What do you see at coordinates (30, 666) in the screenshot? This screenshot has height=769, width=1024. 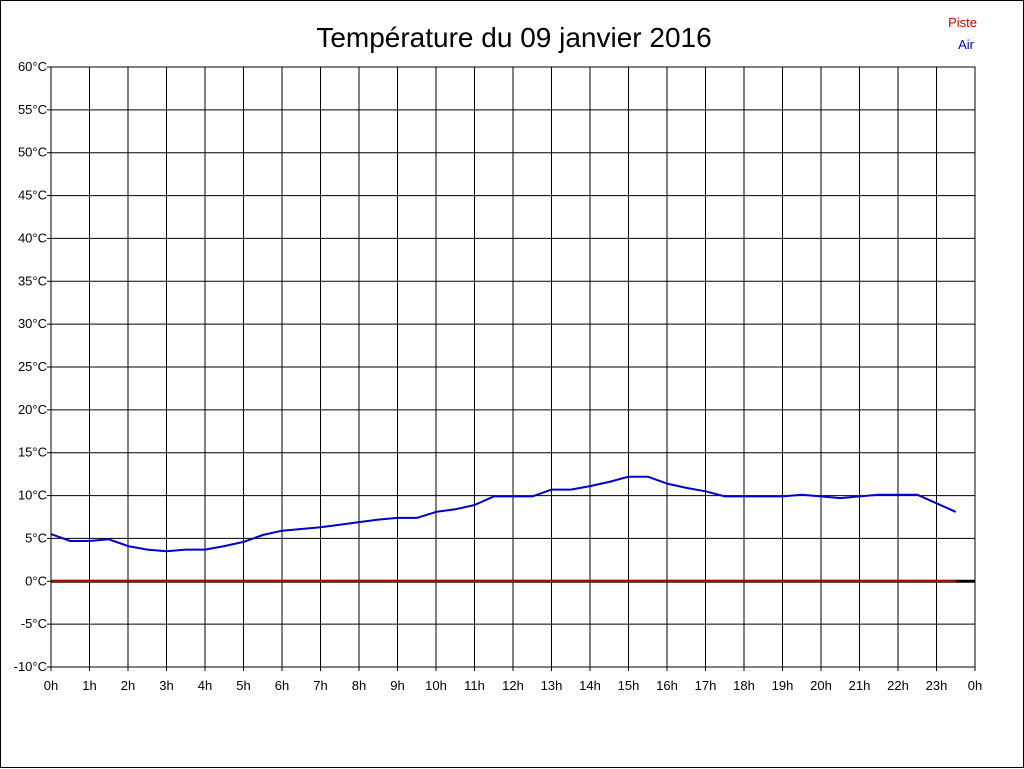 I see `y-tick-label: -10°C` at bounding box center [30, 666].